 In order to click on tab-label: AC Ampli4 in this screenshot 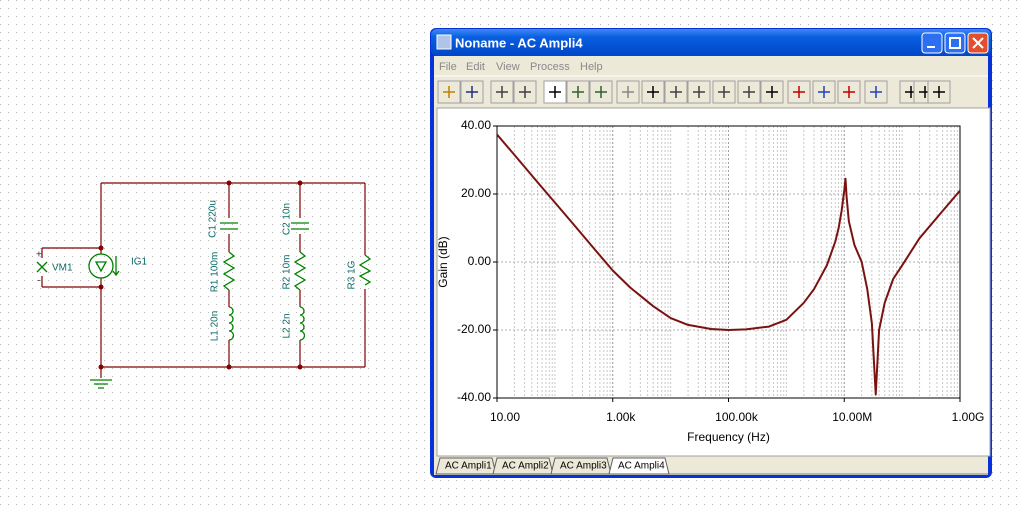, I will do `click(641, 466)`.